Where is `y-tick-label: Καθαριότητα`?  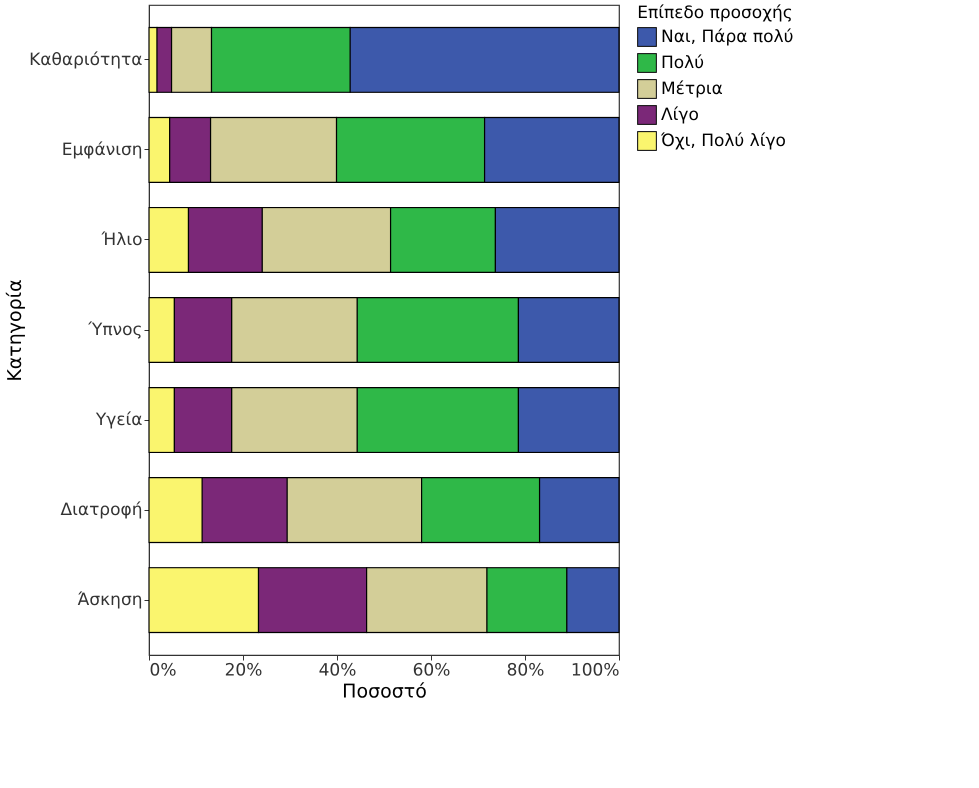
y-tick-label: Καθαριότητα is located at coordinates (85, 60).